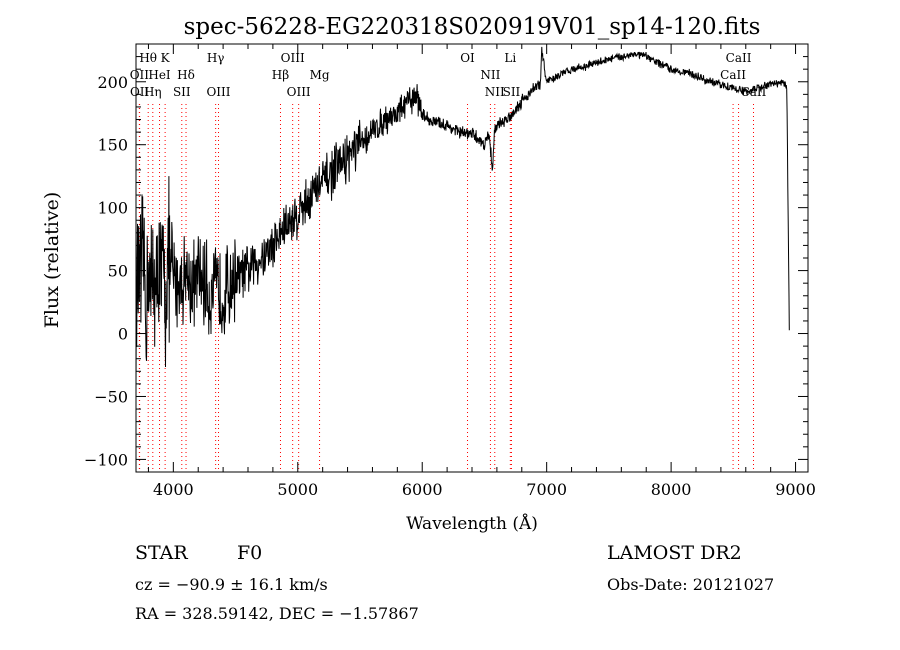 The width and height of the screenshot is (900, 650). What do you see at coordinates (52, 260) in the screenshot?
I see `y-axis-label: Flux (relative)` at bounding box center [52, 260].